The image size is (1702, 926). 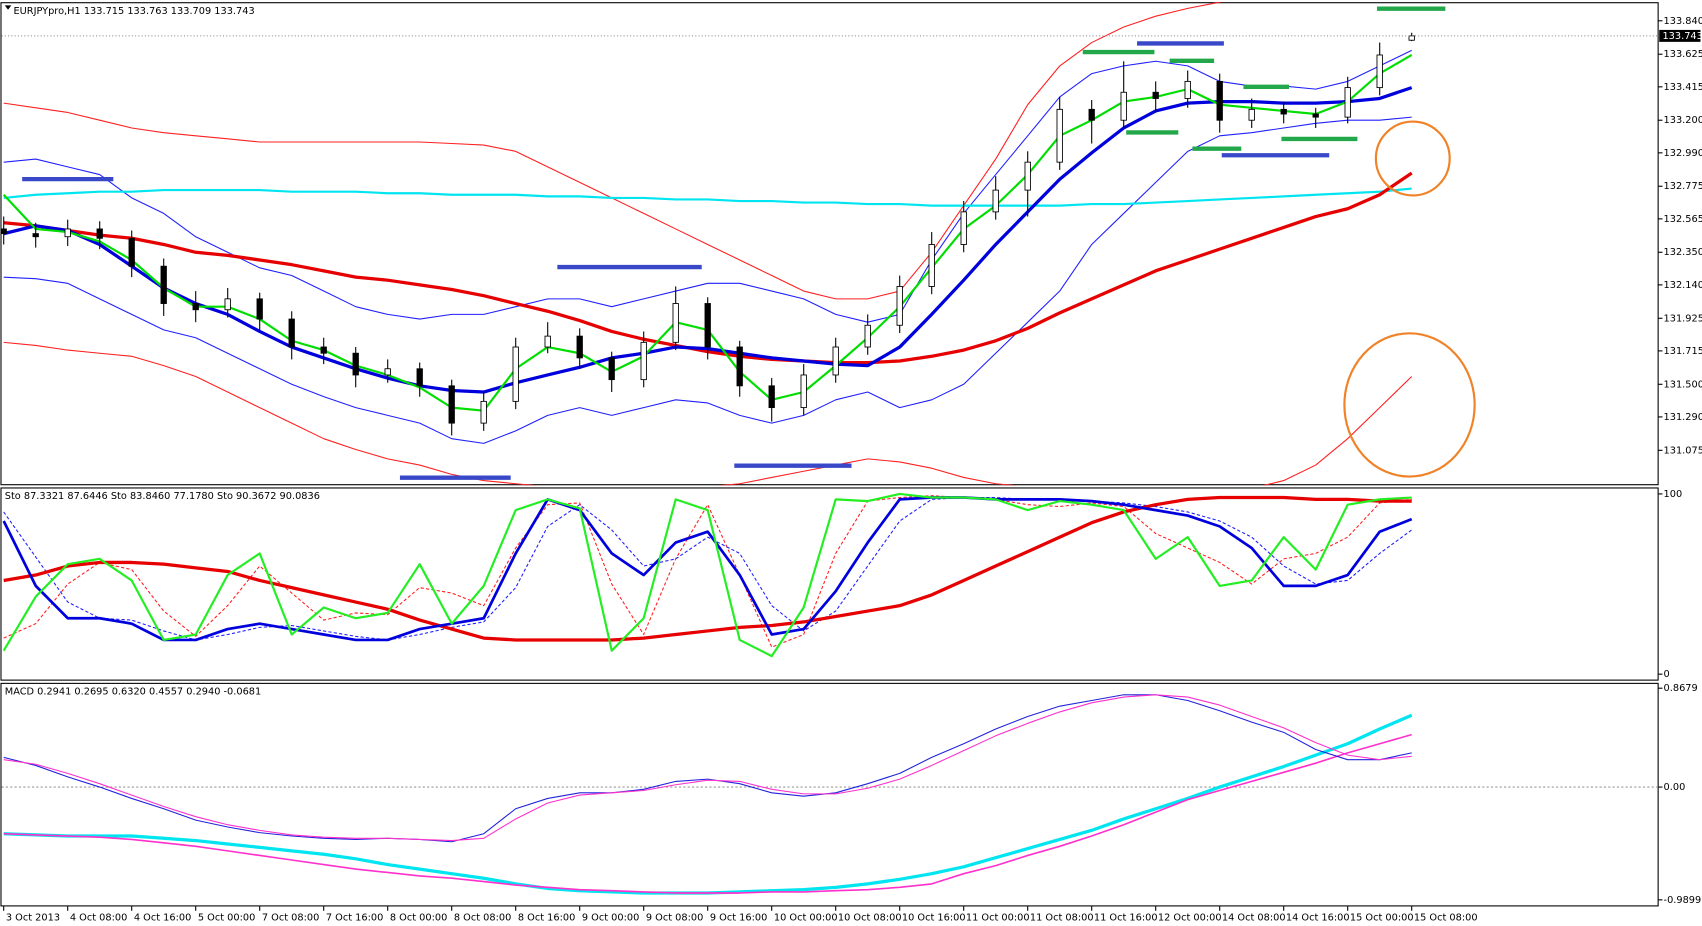 What do you see at coordinates (1126, 917) in the screenshot?
I see `x-tick-label: 11 Oct 16:00` at bounding box center [1126, 917].